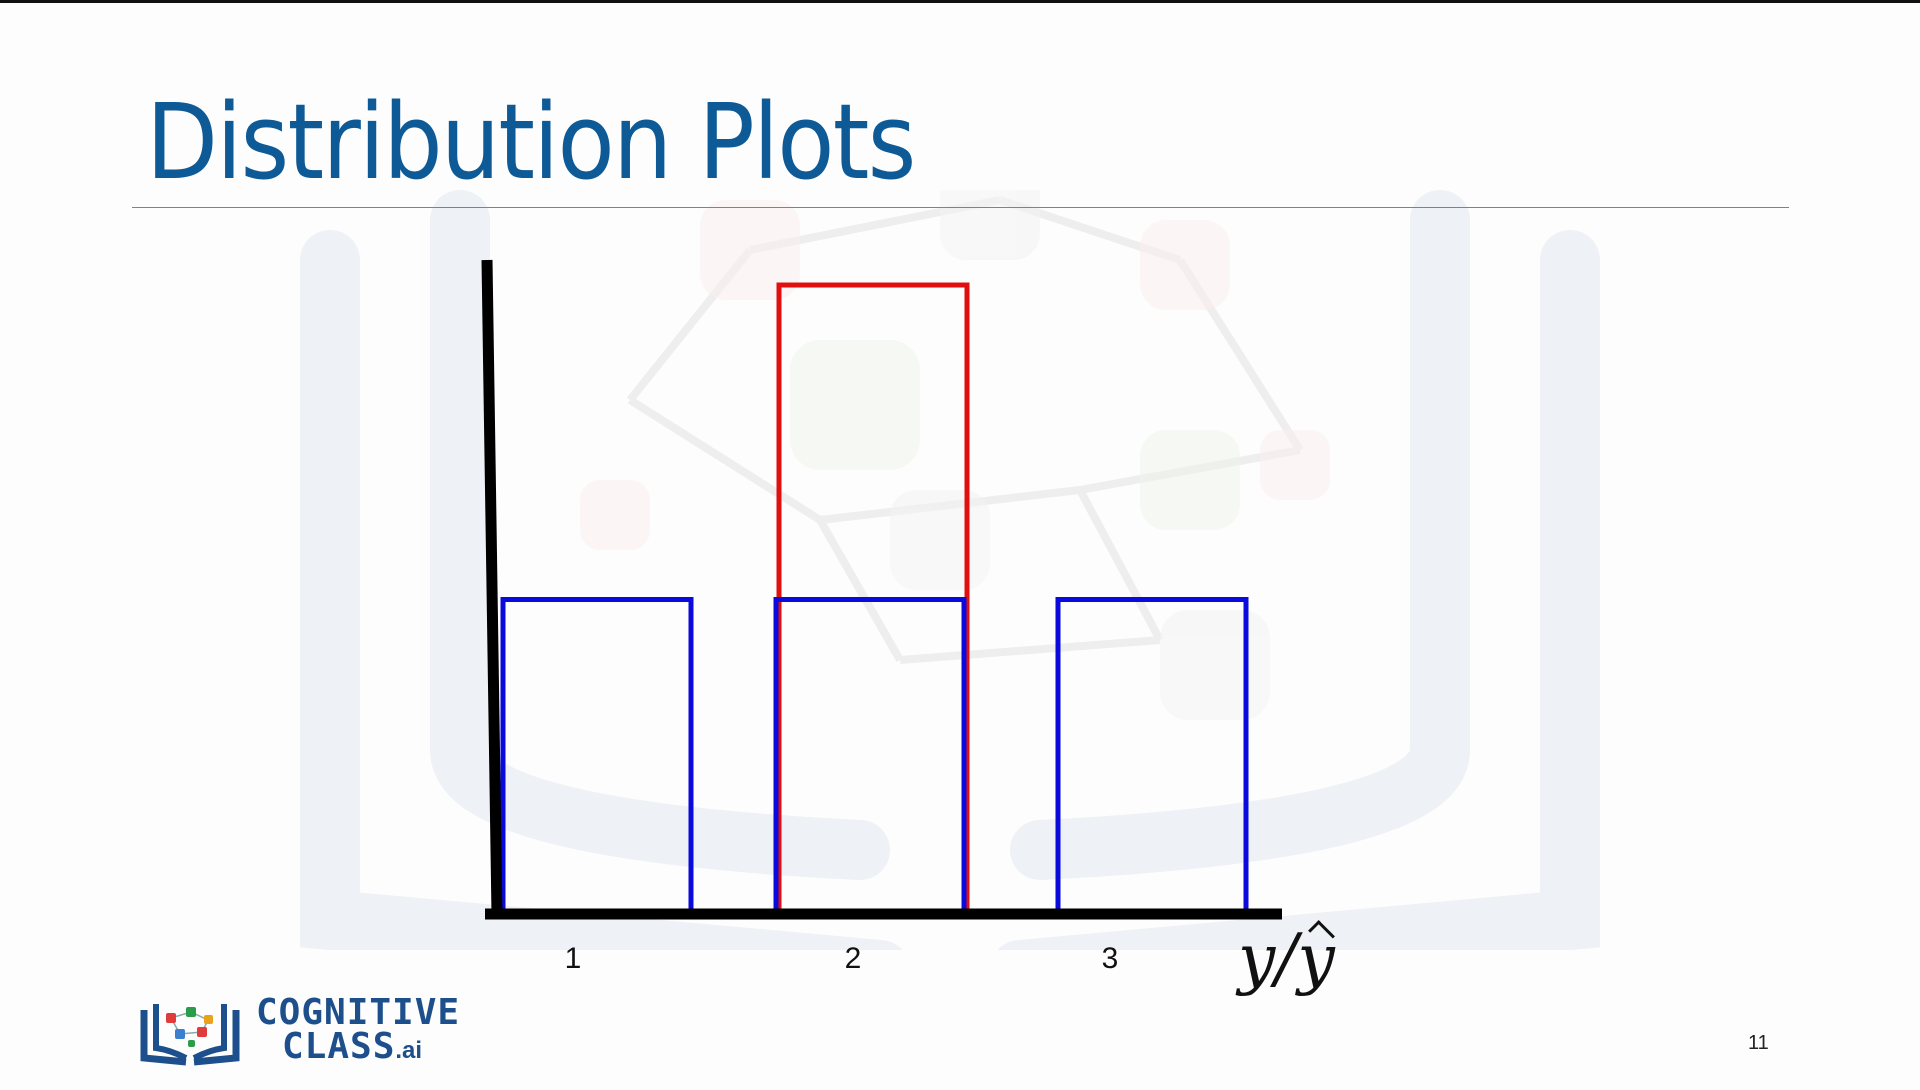 This screenshot has height=1090, width=1920. Describe the element at coordinates (1286, 958) in the screenshot. I see `x-axis-label: y/y` at that location.